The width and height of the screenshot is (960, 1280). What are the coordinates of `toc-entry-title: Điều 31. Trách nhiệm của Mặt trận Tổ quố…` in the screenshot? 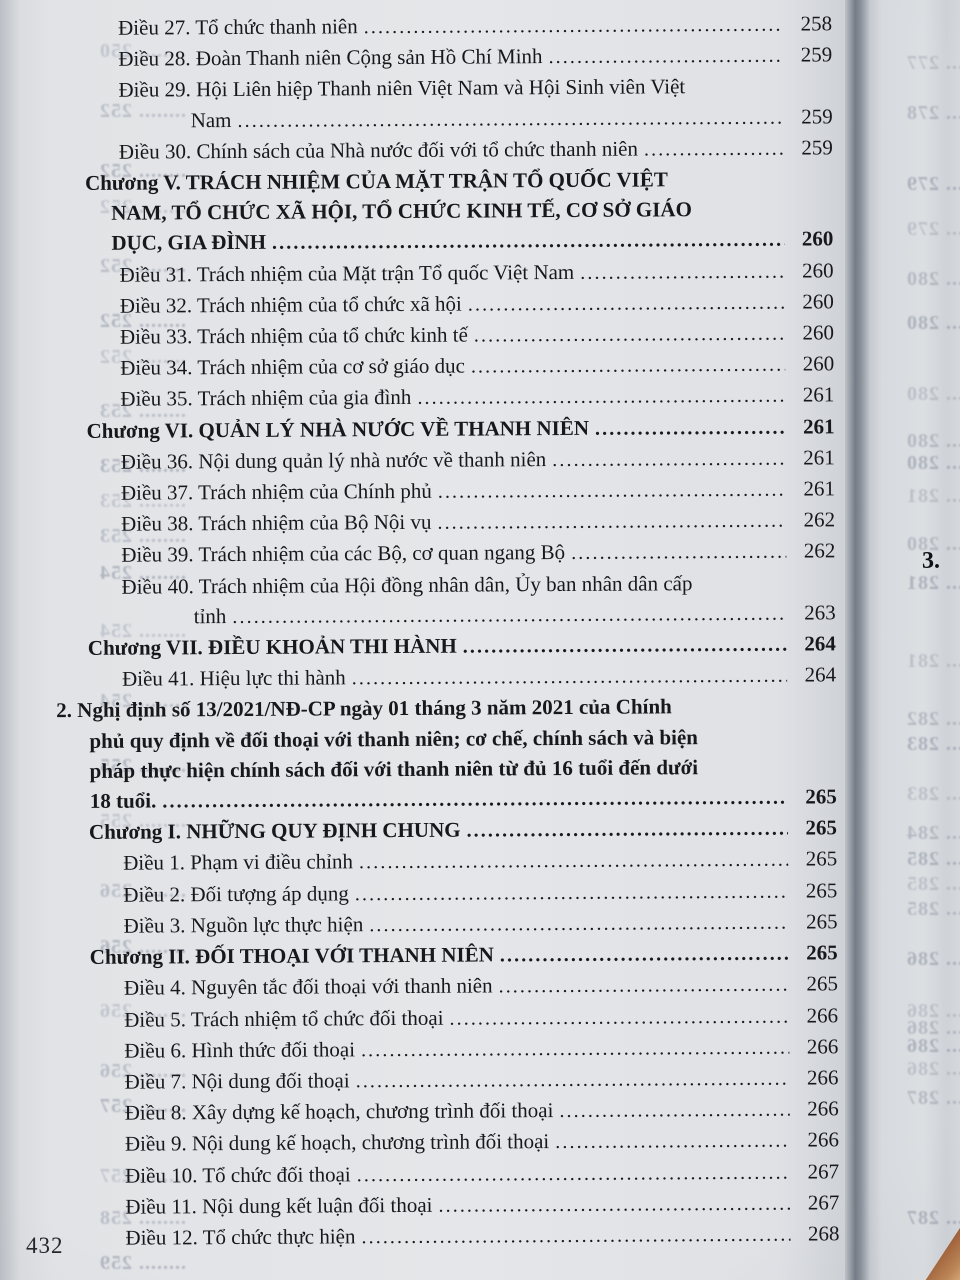 It's located at (347, 273).